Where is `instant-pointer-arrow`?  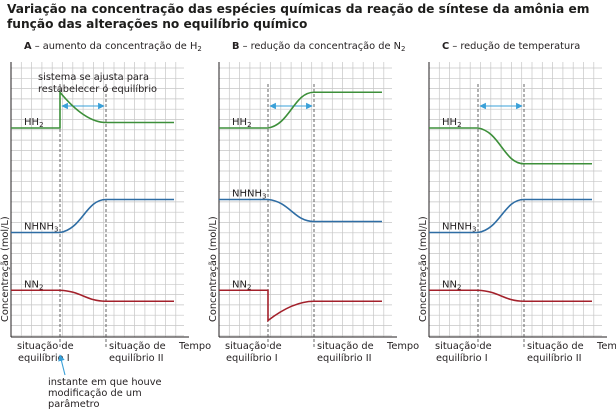
instant-pointer-arrow is located at coordinates (62, 365).